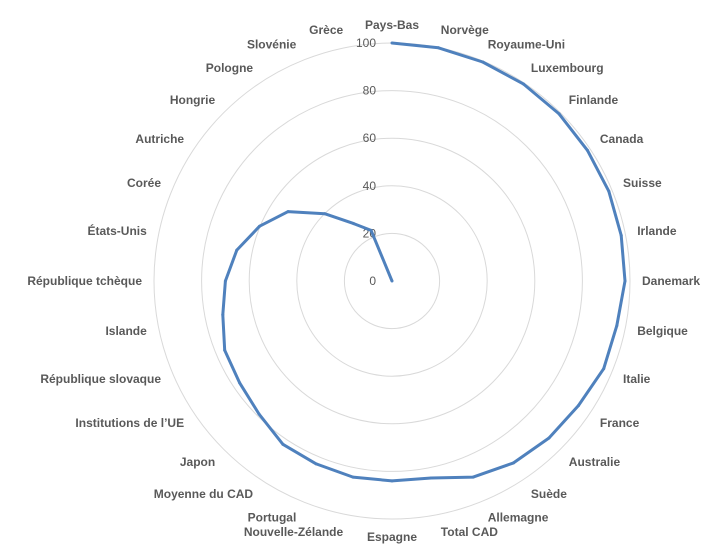  I want to click on category-label: Pologne, so click(230, 68).